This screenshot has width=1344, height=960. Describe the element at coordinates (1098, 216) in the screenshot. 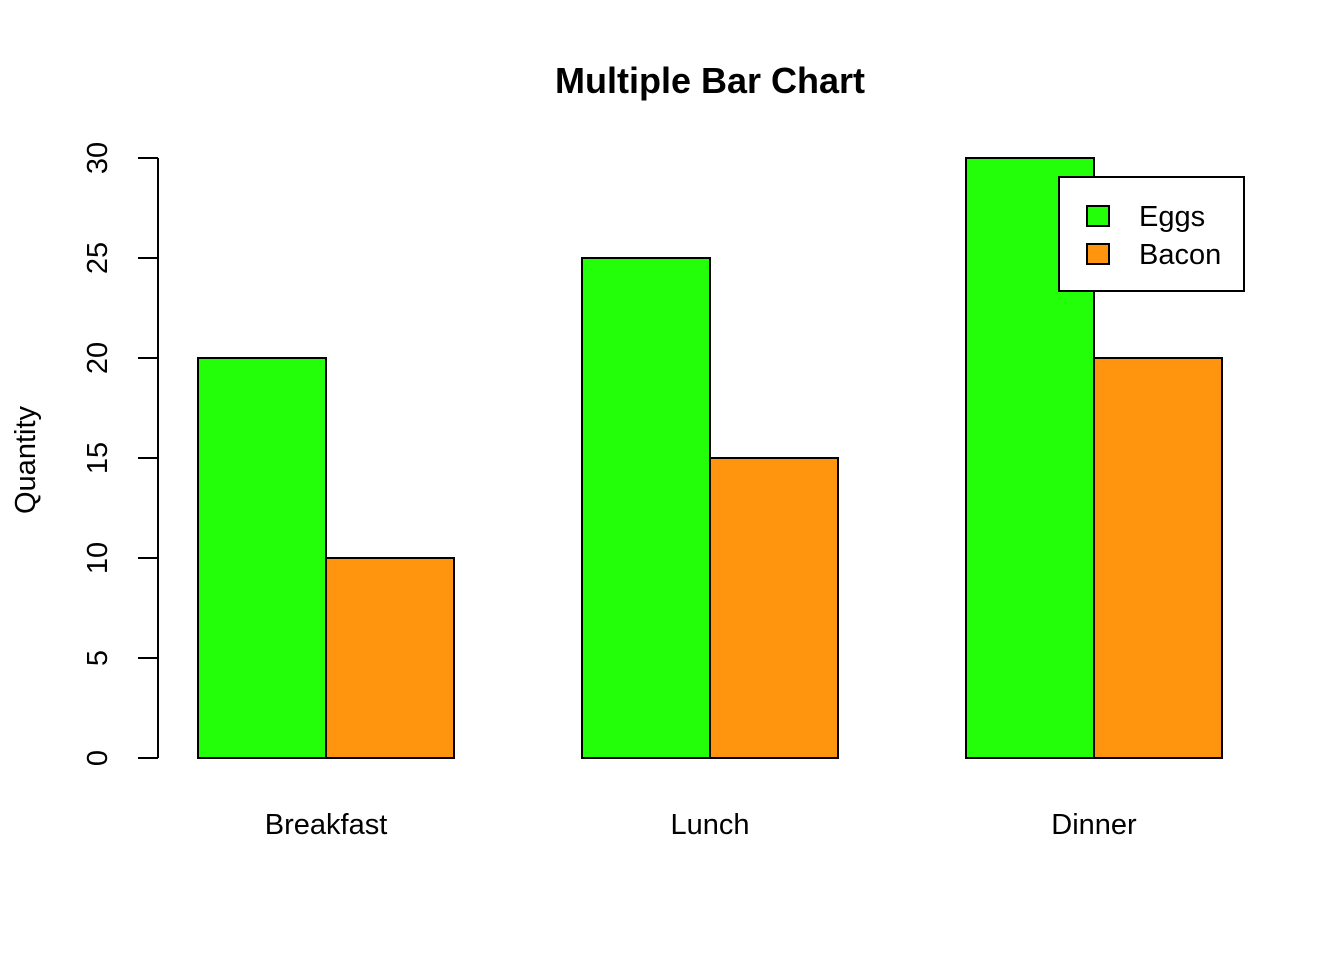

I see `legend-swatch-eggs` at that location.